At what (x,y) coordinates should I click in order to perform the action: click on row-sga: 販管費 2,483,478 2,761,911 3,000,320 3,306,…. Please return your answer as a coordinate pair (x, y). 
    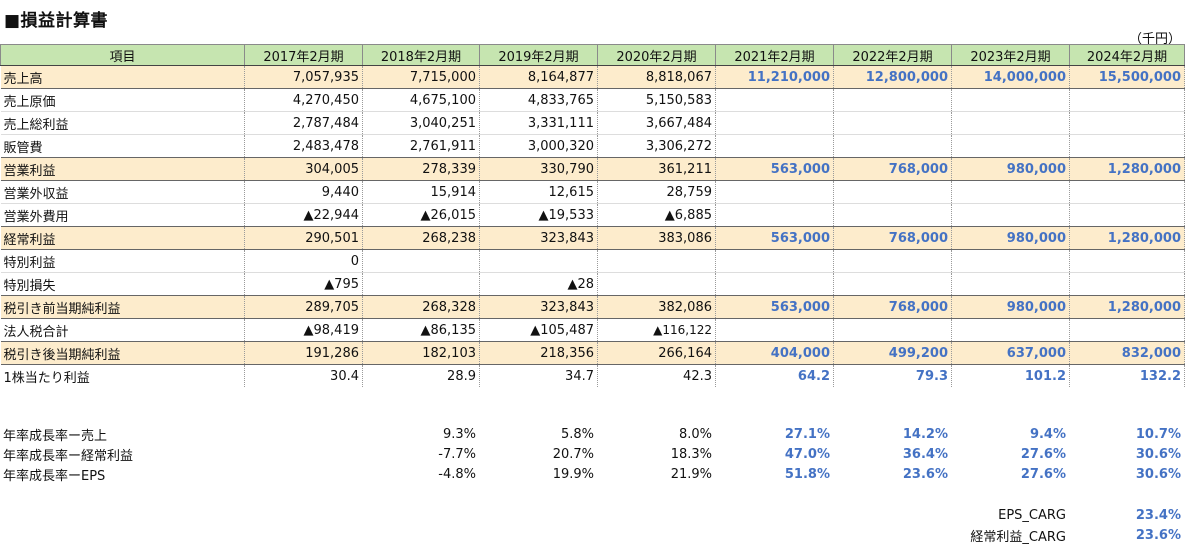
    Looking at the image, I should click on (592, 146).